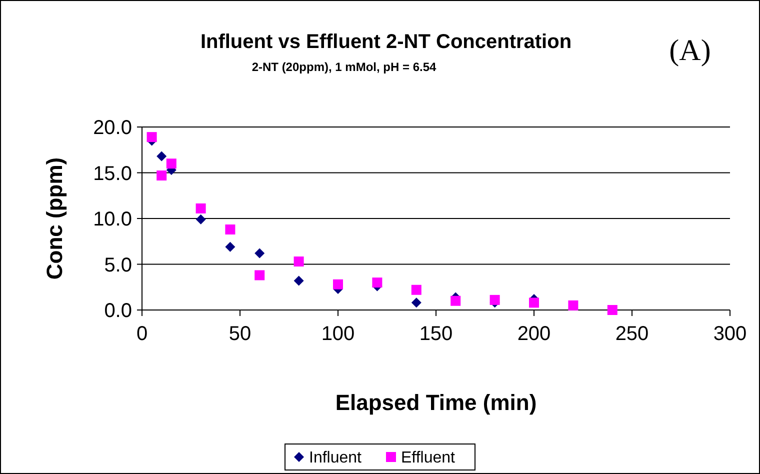  Describe the element at coordinates (386, 42) in the screenshot. I see `chart-title: Influent vs Effluent 2-NT Concentration` at that location.